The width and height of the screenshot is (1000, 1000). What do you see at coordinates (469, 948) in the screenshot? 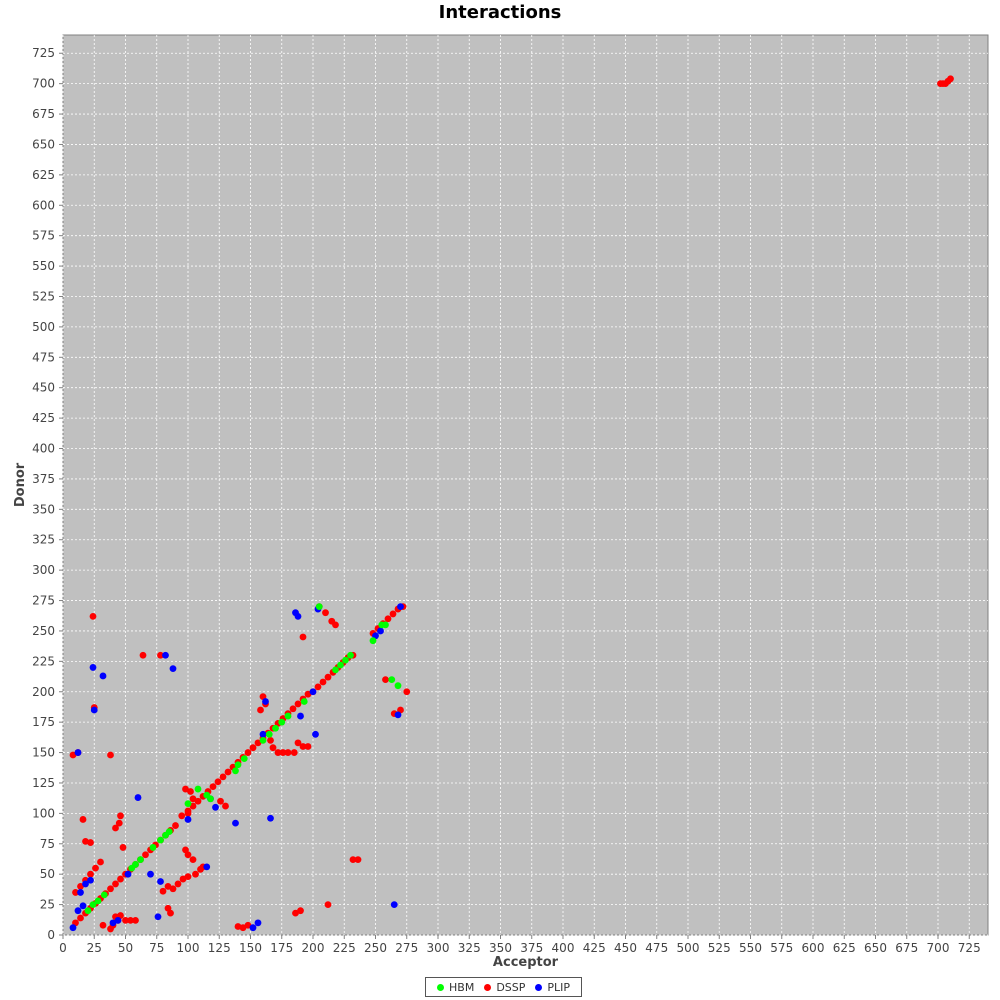
I see `x-tick-label: 325` at bounding box center [469, 948].